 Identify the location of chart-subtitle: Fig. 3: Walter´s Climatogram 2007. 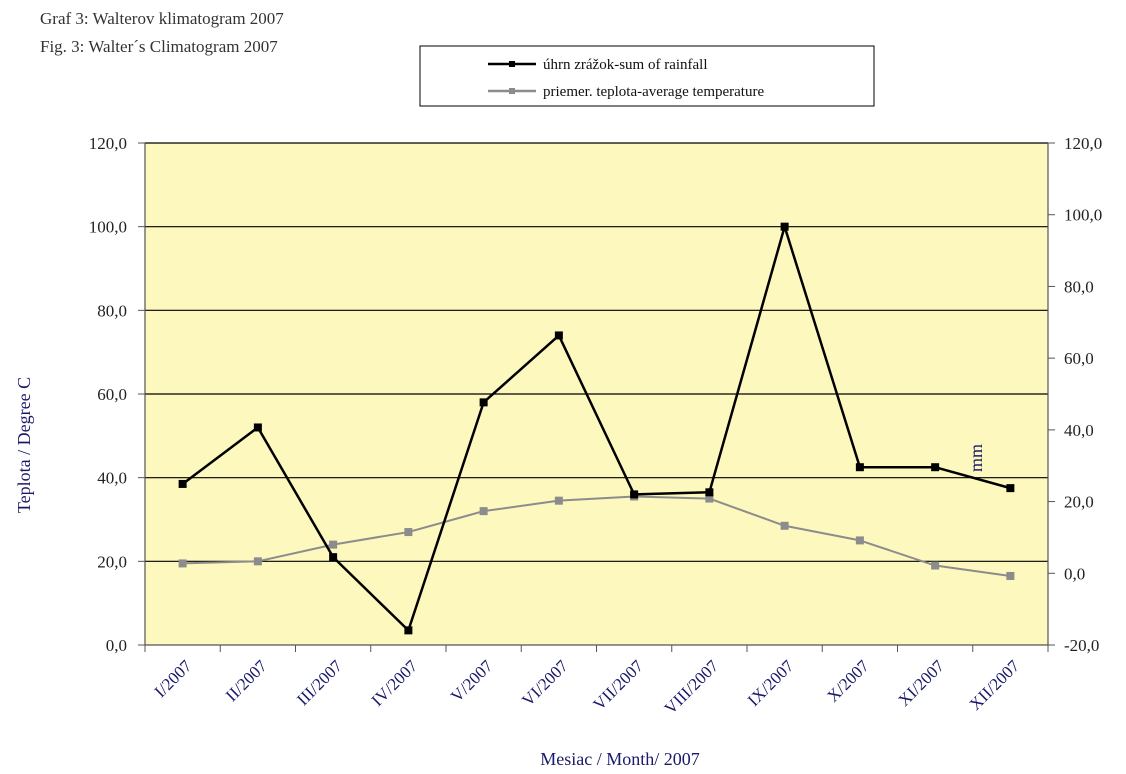
(159, 46).